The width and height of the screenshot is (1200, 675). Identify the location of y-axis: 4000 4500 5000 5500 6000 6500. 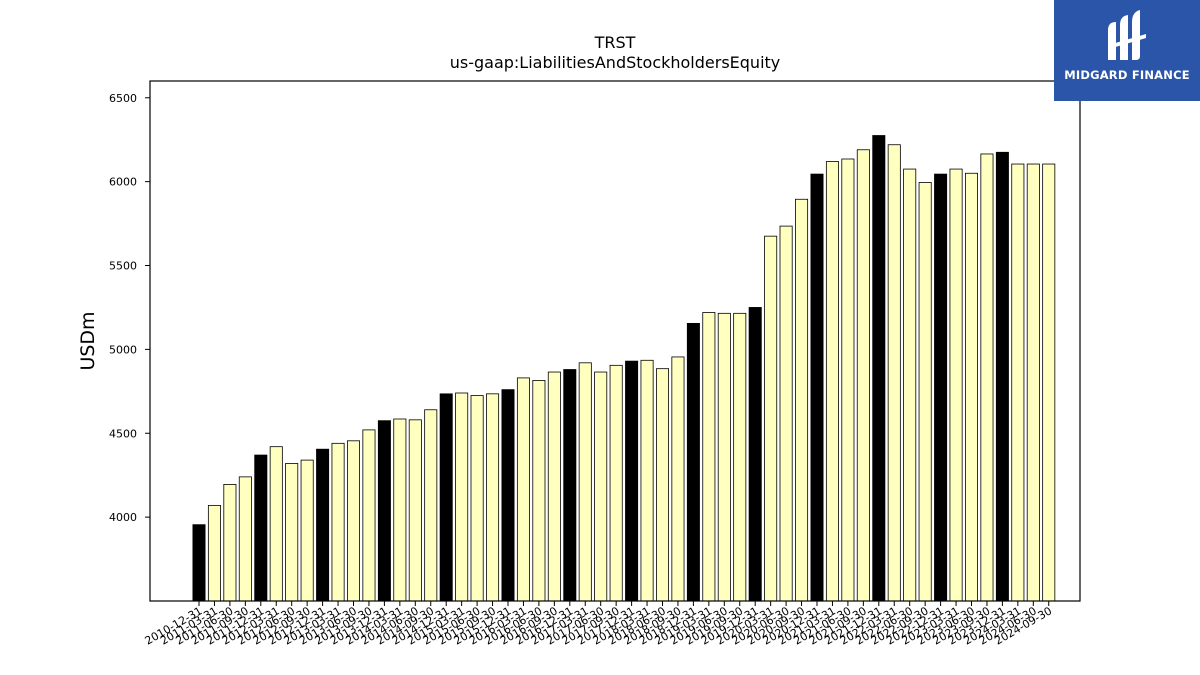
(129, 308).